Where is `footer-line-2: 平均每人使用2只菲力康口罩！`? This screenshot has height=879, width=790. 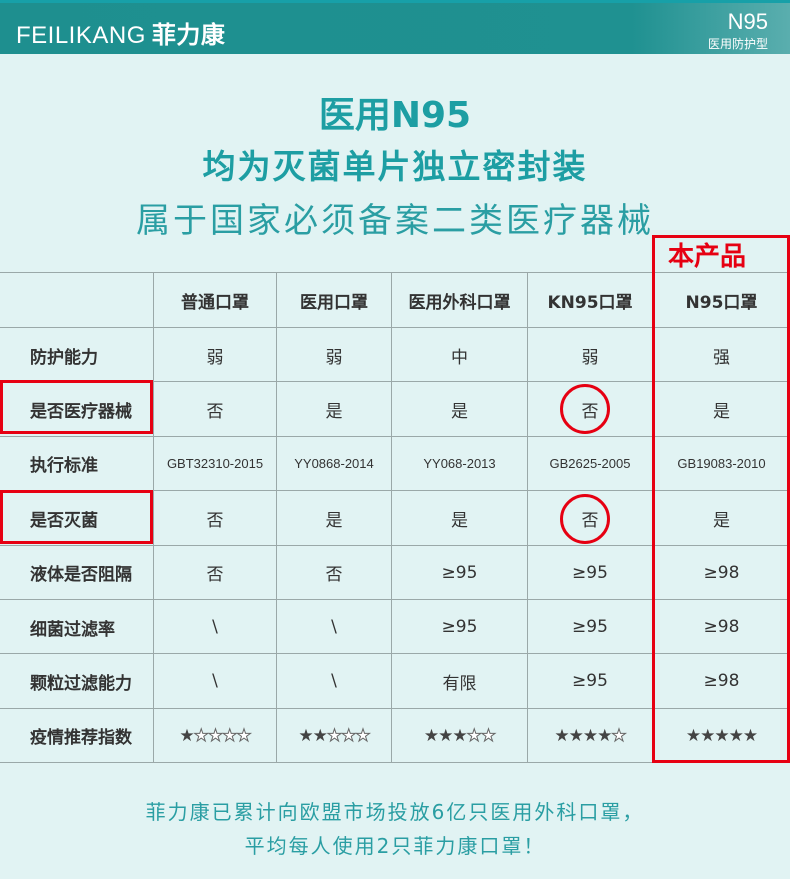 footer-line-2: 平均每人使用2只菲力康口罩！ is located at coordinates (395, 846).